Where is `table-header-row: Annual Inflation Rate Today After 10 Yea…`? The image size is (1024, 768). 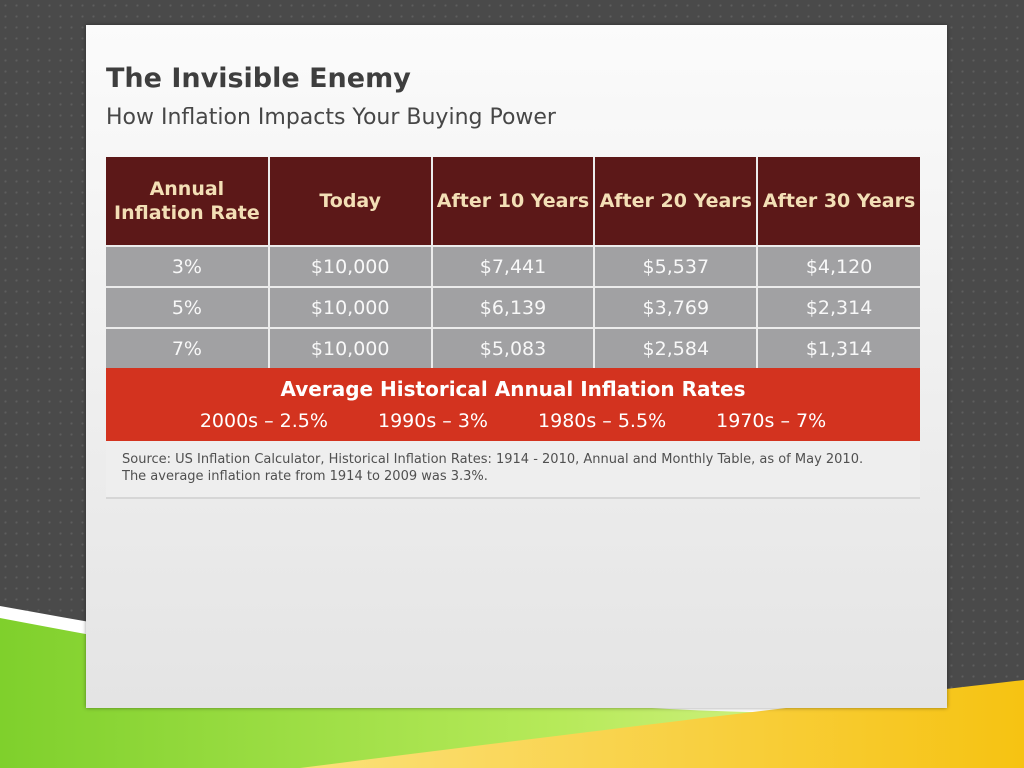 table-header-row: Annual Inflation Rate Today After 10 Yea… is located at coordinates (513, 201).